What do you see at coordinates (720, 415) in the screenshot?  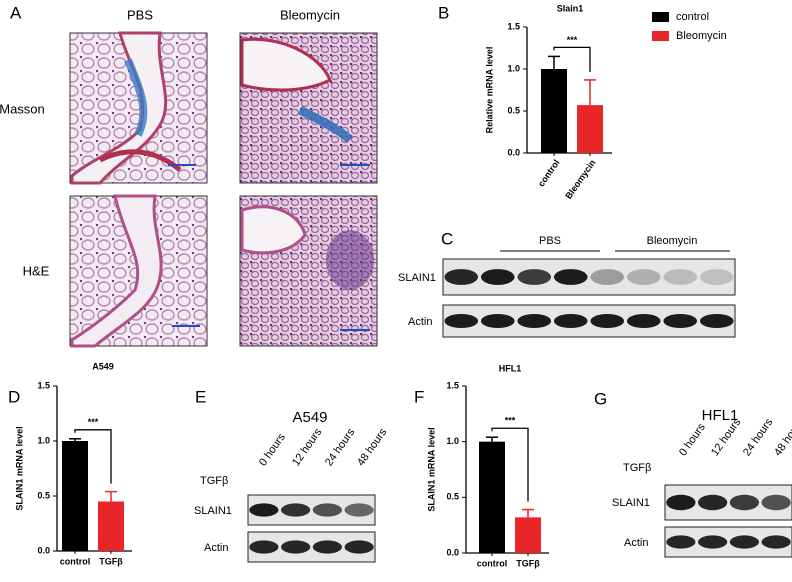 I see `blot-title: HFL1` at bounding box center [720, 415].